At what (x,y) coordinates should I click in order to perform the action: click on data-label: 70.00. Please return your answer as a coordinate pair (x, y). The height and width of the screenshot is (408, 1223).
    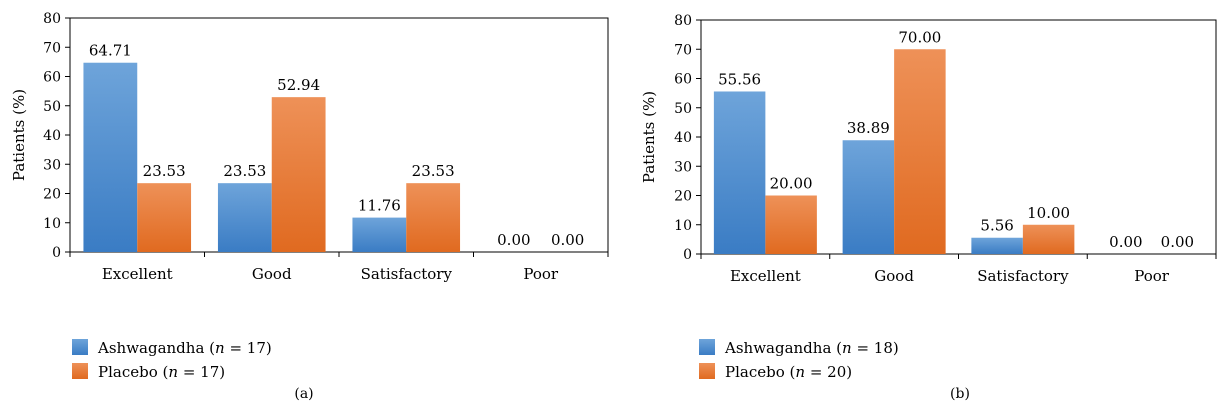
    Looking at the image, I should click on (919, 37).